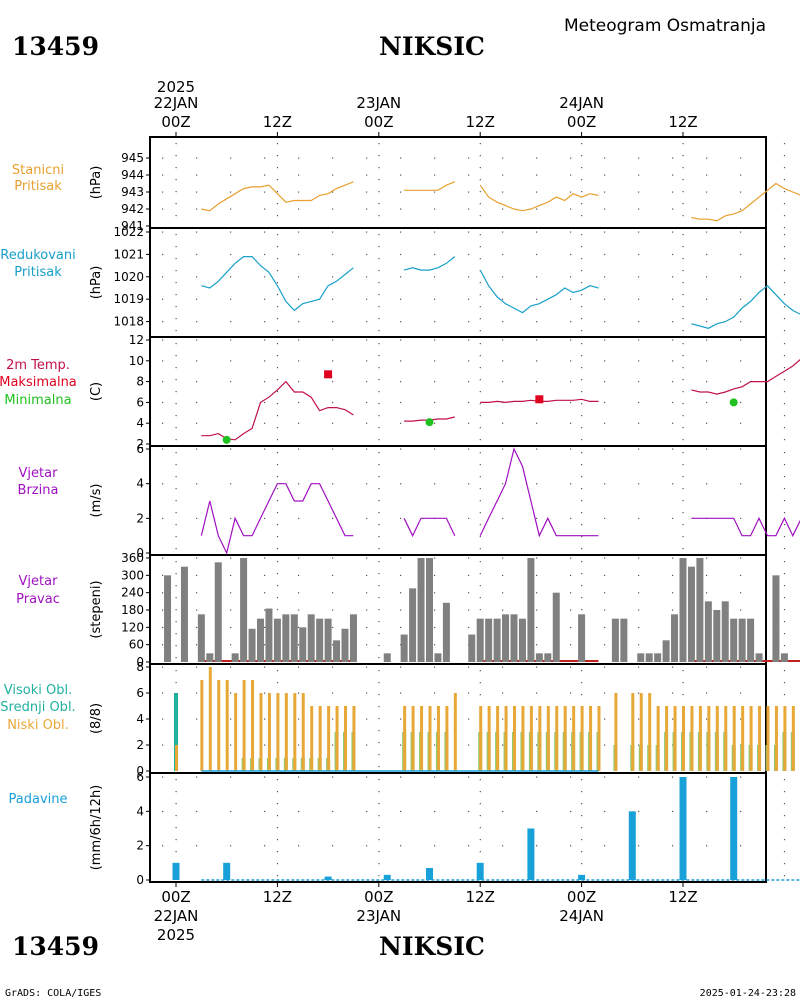  What do you see at coordinates (38, 599) in the screenshot?
I see `panel-label: Pravac` at bounding box center [38, 599].